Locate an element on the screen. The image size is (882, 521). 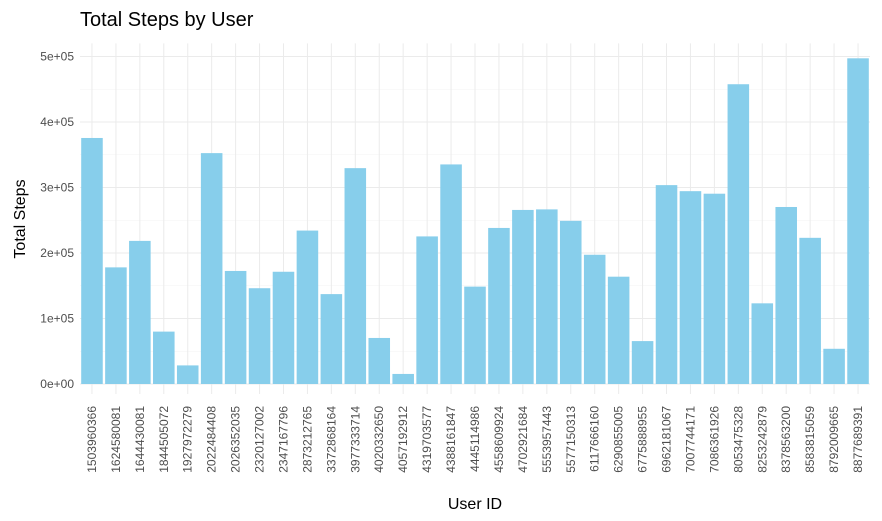
x-tick-label: 5553957443 is located at coordinates (547, 439).